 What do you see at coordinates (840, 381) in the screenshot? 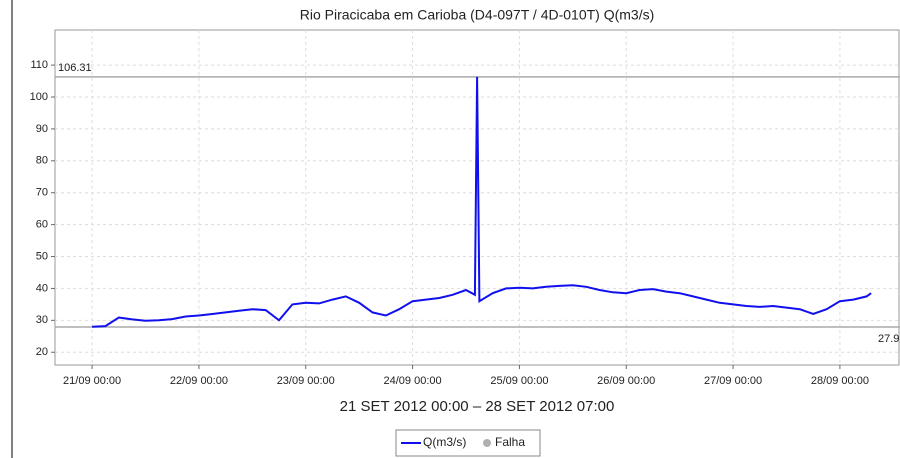
I see `x-tick-label: 28/09 00:00` at bounding box center [840, 381].